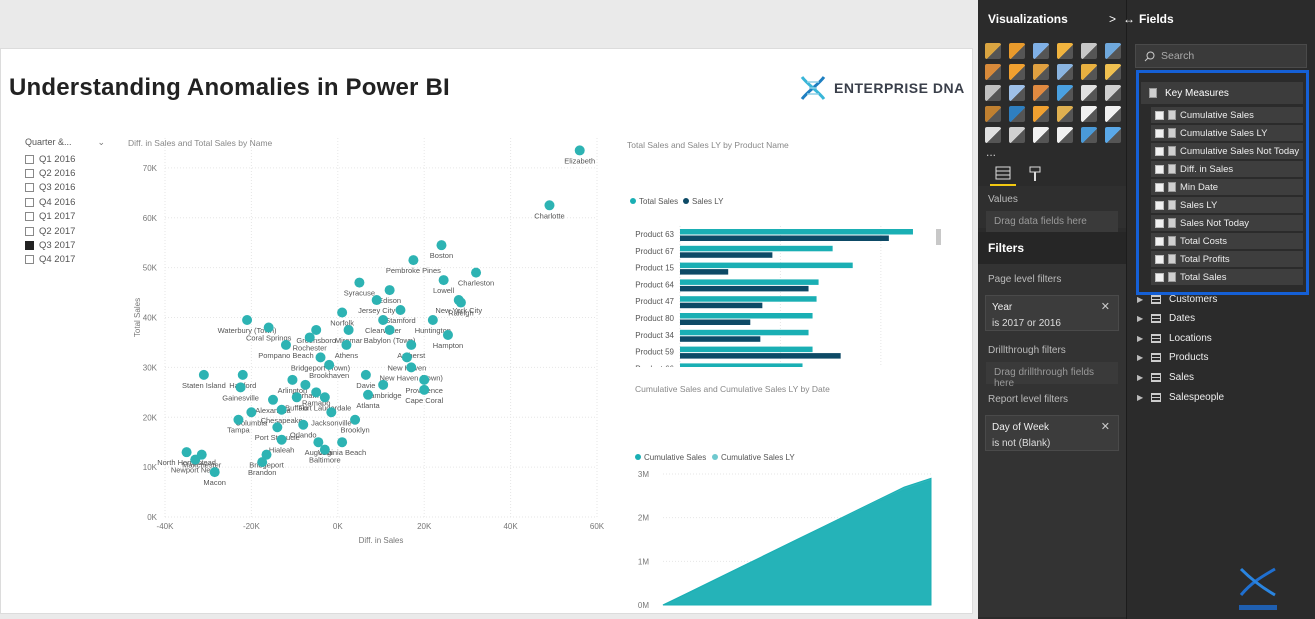 The width and height of the screenshot is (1315, 619). What do you see at coordinates (1177, 299) in the screenshot?
I see `table-item: ▶ Customers` at bounding box center [1177, 299].